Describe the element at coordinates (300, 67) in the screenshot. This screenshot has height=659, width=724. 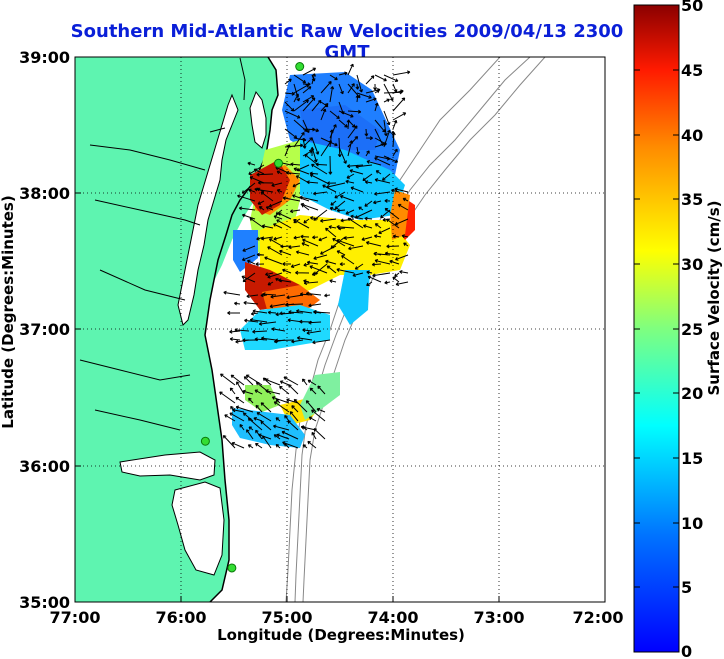
I see `radar-station-marker` at that location.